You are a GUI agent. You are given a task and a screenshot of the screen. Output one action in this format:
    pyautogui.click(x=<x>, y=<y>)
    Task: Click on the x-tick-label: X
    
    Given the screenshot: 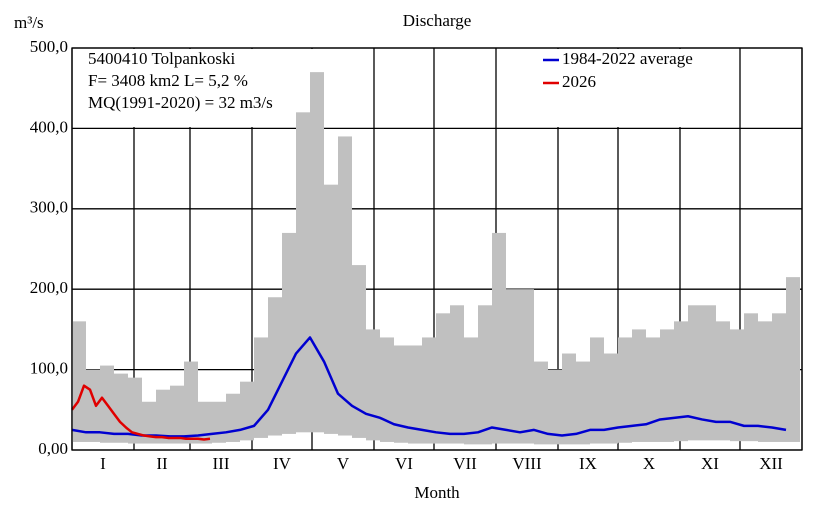 What is the action you would take?
    pyautogui.click(x=649, y=463)
    